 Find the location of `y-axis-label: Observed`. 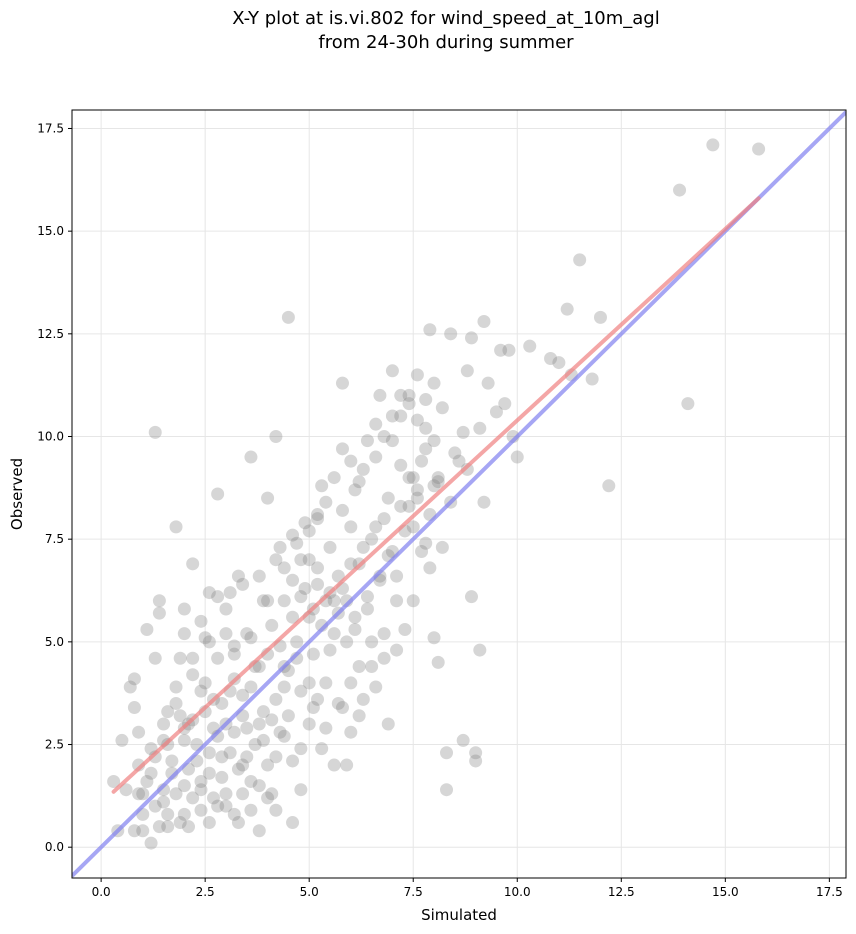

y-axis-label: Observed is located at coordinates (17, 494).